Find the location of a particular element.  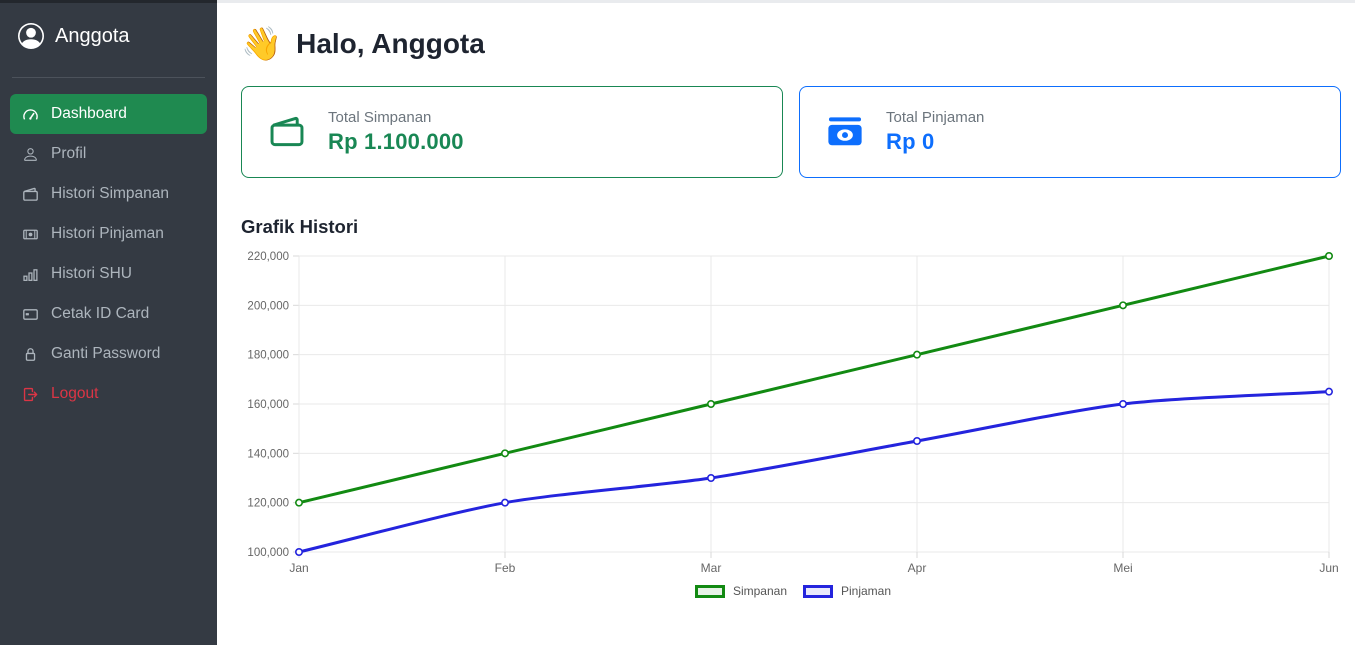

card-text: Total Simpanan Rp 1.100.000 is located at coordinates (396, 132).